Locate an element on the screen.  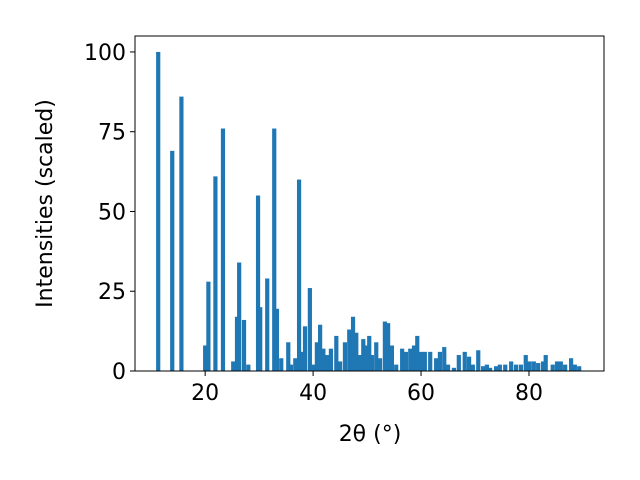
x-tick-label: 80 is located at coordinates (529, 393).